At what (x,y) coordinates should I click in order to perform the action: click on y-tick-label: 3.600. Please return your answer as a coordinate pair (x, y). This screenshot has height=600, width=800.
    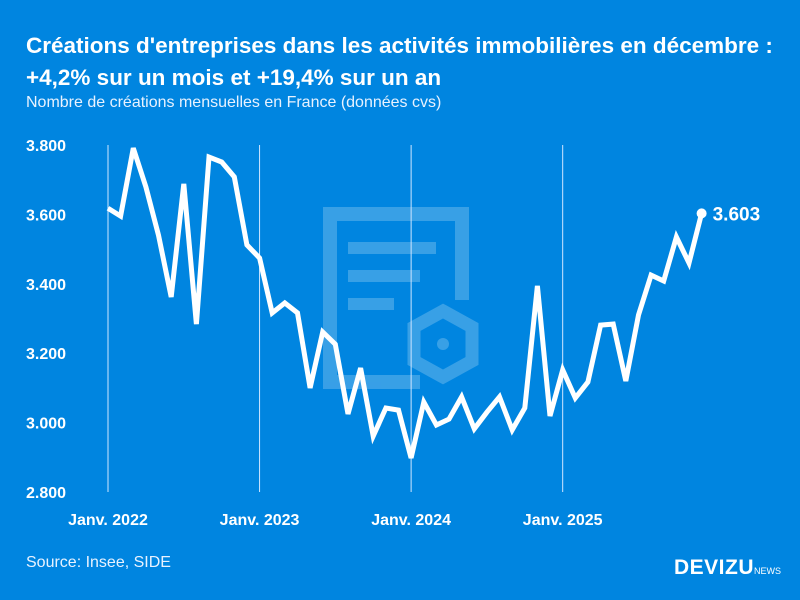
    Looking at the image, I should click on (46, 215).